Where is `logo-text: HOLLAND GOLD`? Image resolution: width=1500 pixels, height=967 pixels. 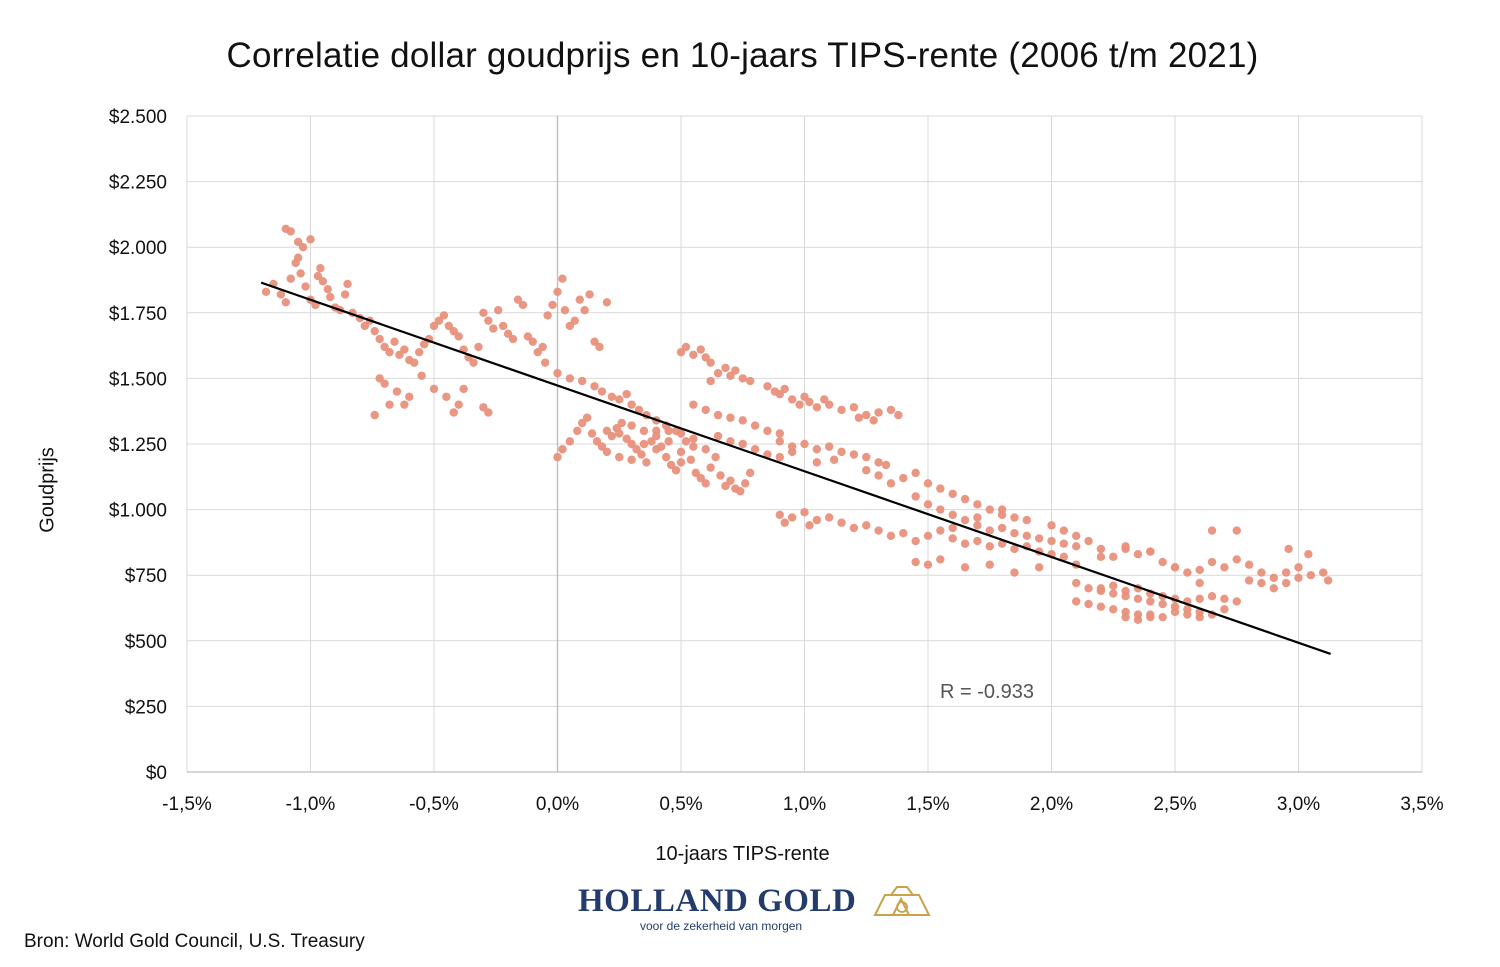
logo-text: HOLLAND GOLD is located at coordinates (717, 901).